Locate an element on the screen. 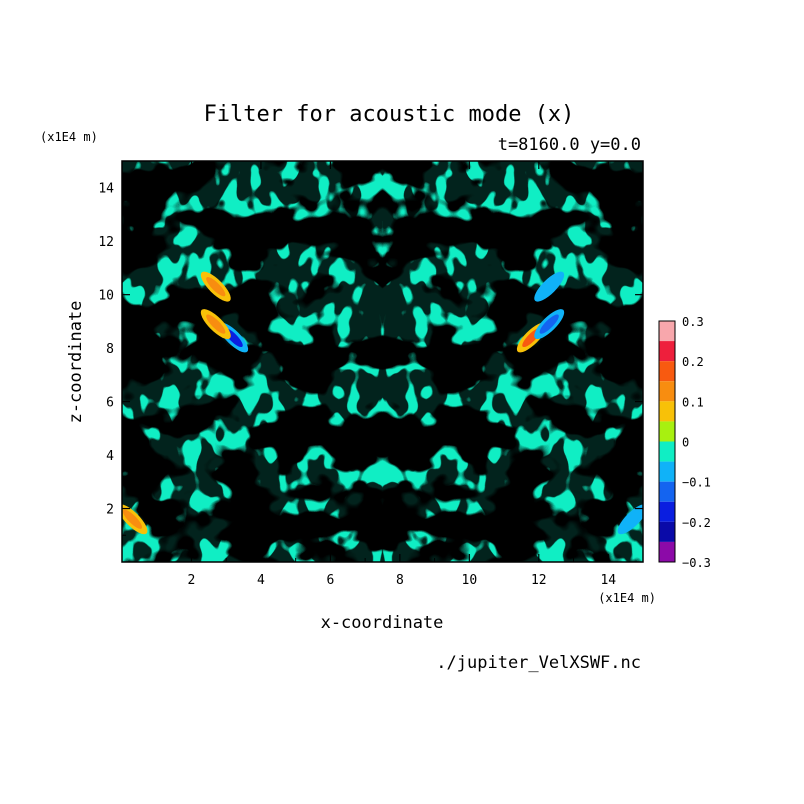  colorbar-tick-label: 0.3 is located at coordinates (693, 322).